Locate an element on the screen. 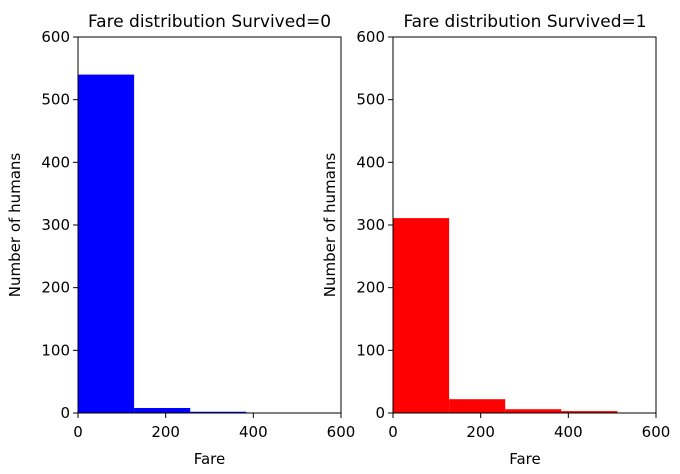 Image resolution: width=680 pixels, height=474 pixels. chart-title: Fare distribution Survived=0 is located at coordinates (209, 22).